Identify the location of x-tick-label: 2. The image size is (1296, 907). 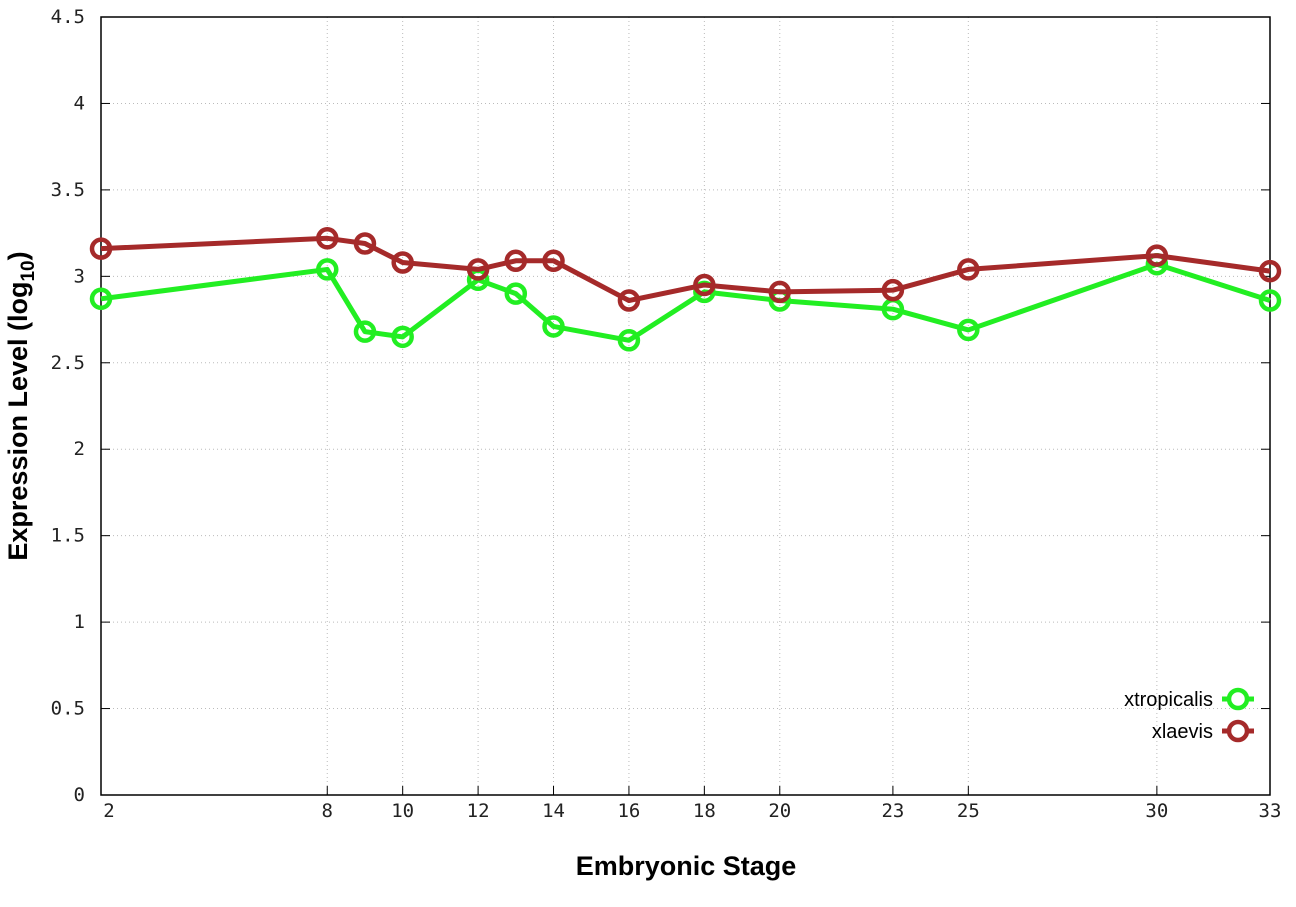
(108, 811).